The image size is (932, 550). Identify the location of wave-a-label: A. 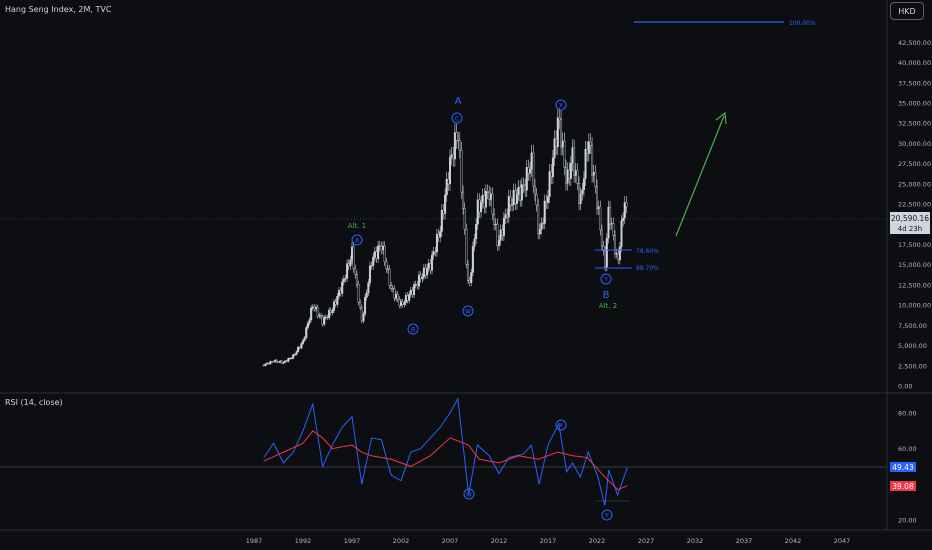
(458, 101).